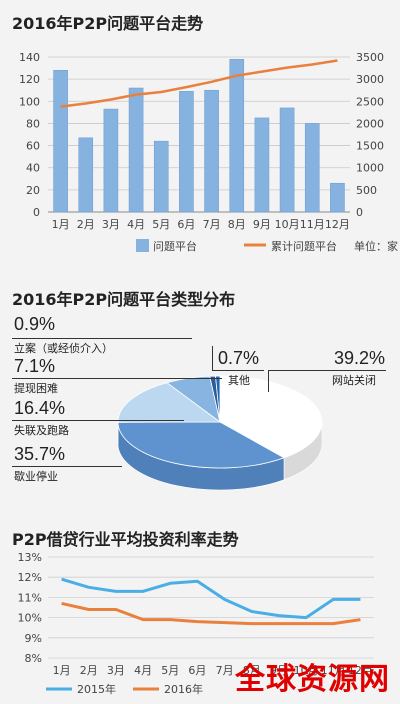 The height and width of the screenshot is (704, 400). What do you see at coordinates (312, 679) in the screenshot?
I see `watermark: 全球资源网` at bounding box center [312, 679].